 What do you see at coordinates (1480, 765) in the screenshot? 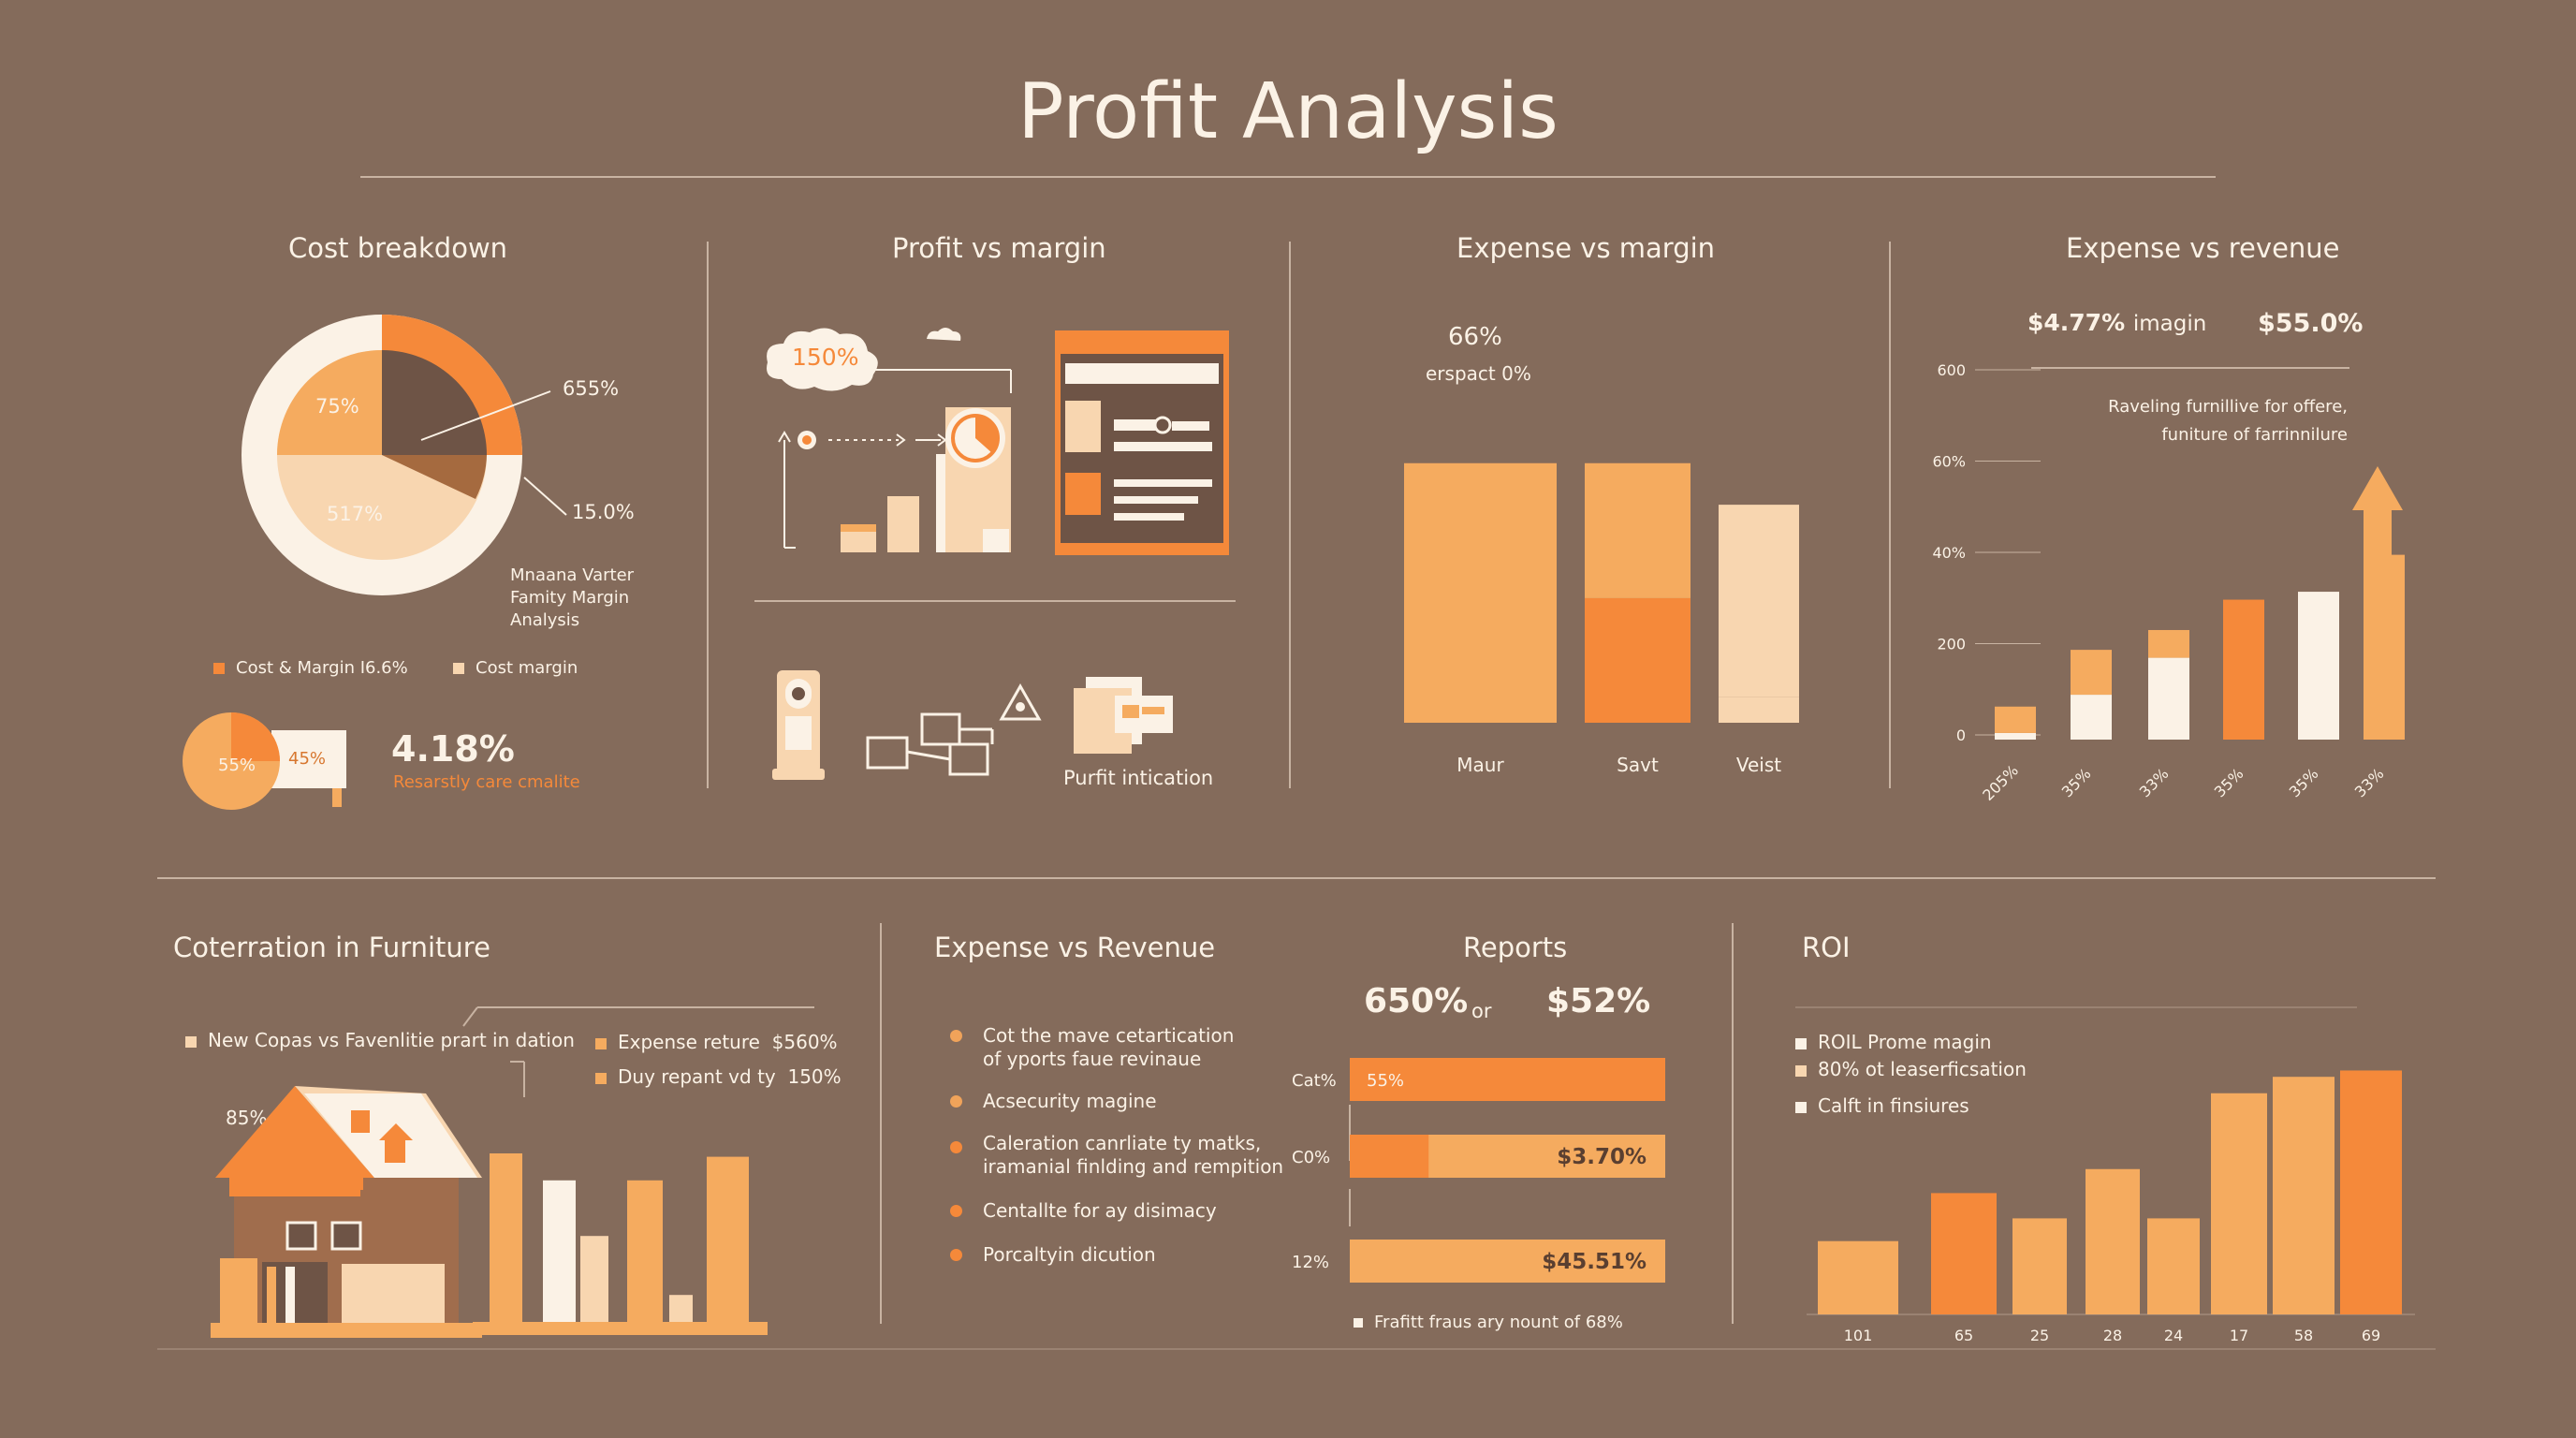
I see `x-tick-label: Maur` at bounding box center [1480, 765].